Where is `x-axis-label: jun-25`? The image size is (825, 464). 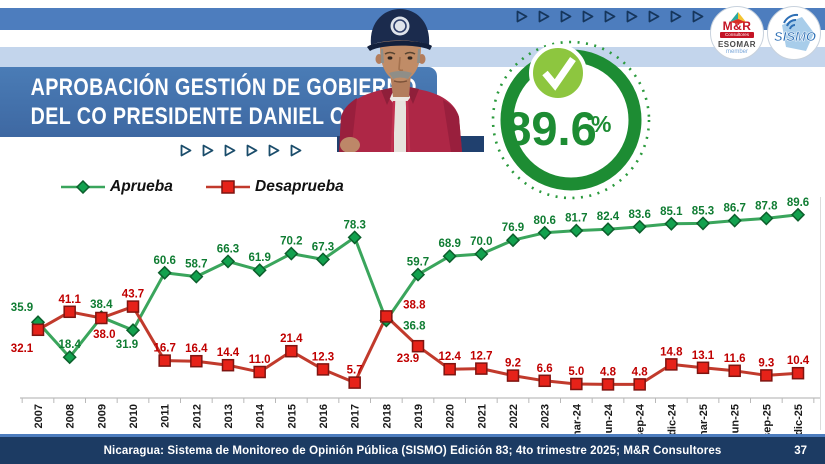
x-axis-label: jun-25 is located at coordinates (736, 420).